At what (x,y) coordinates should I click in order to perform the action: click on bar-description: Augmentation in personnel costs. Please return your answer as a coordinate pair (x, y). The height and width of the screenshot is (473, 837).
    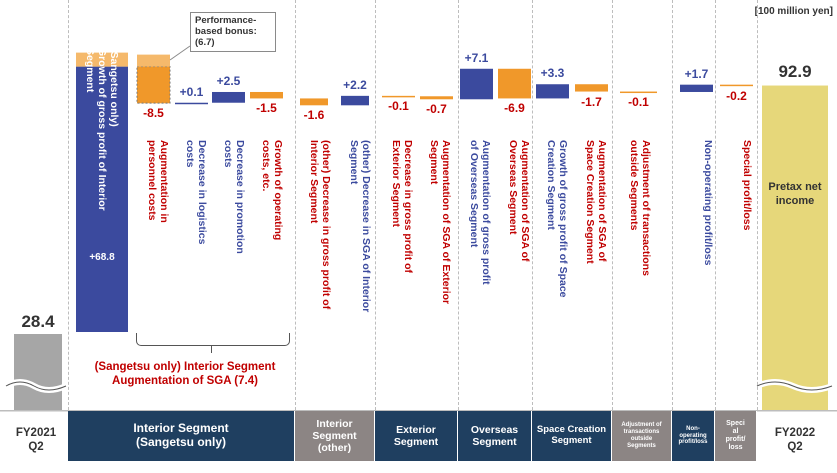
    Looking at the image, I should click on (158, 220).